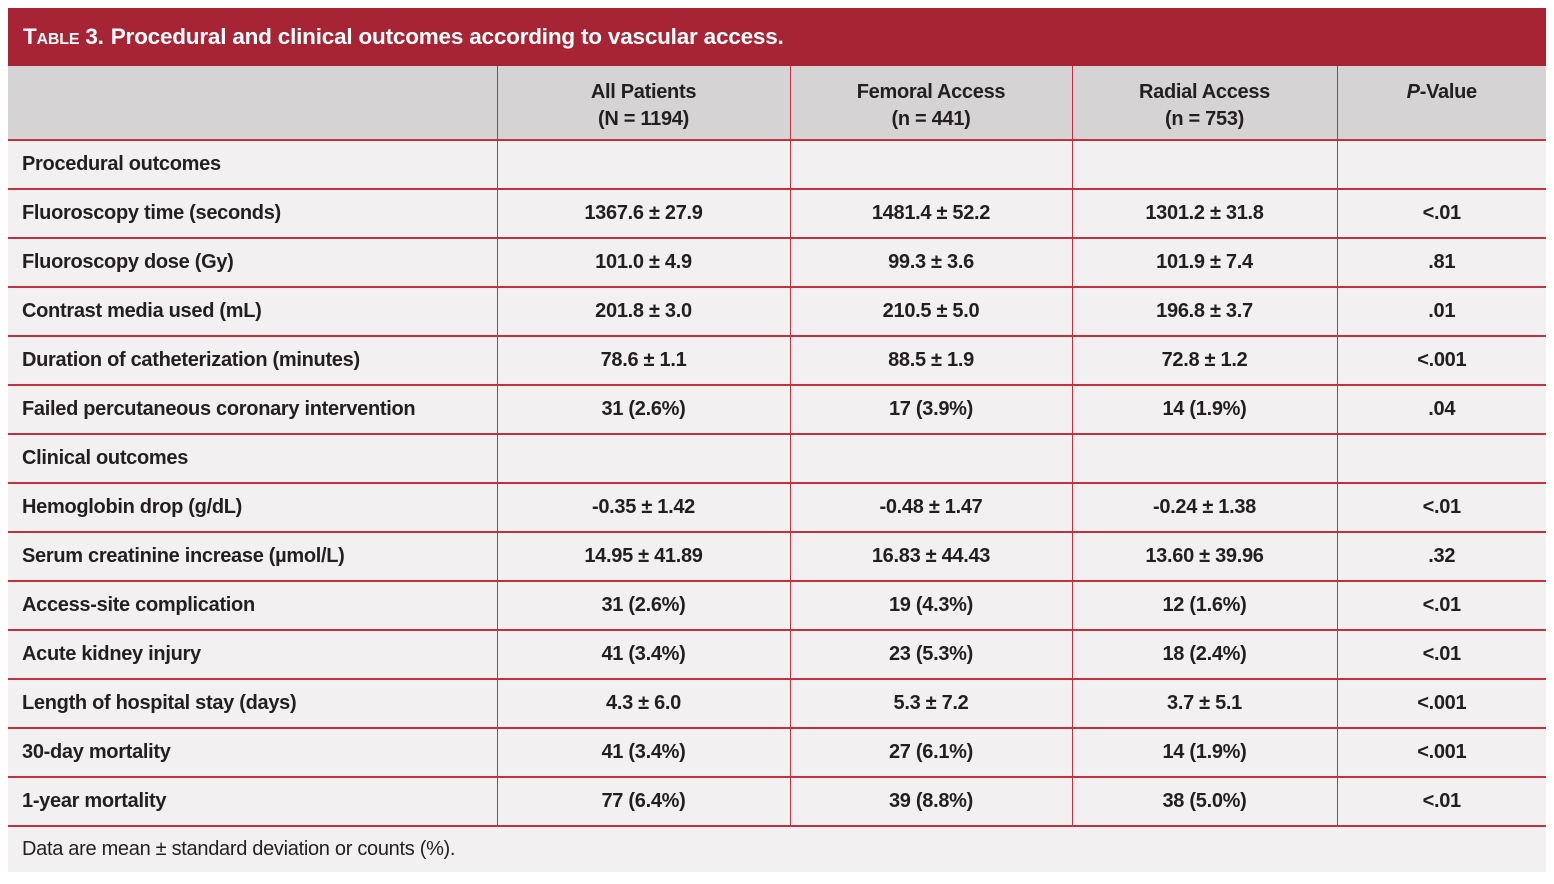  Describe the element at coordinates (1204, 360) in the screenshot. I see `cell-value: 72.8 ± 1.2` at that location.